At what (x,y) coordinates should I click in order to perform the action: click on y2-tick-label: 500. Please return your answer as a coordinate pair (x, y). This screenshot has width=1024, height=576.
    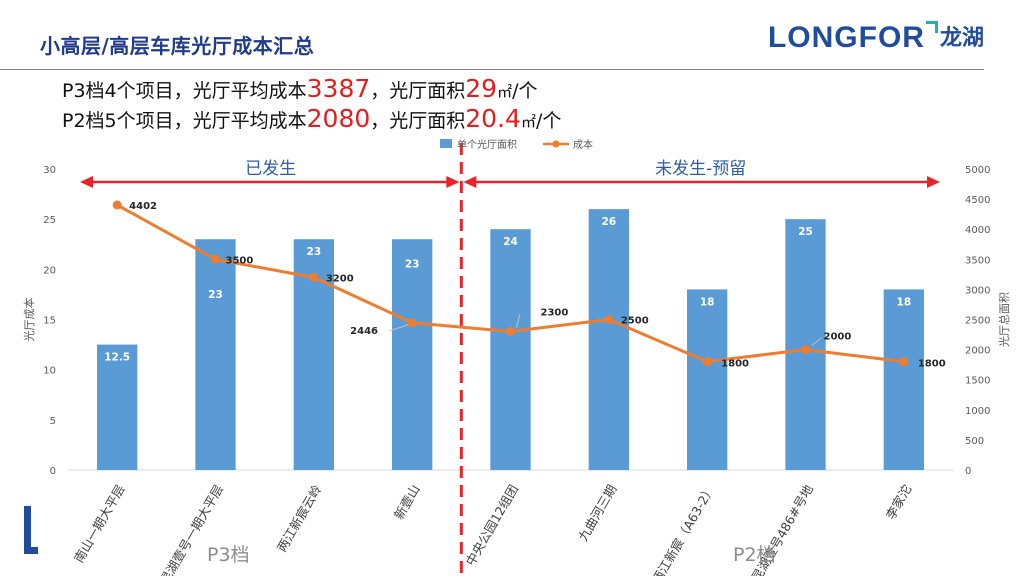
    Looking at the image, I should click on (974, 441).